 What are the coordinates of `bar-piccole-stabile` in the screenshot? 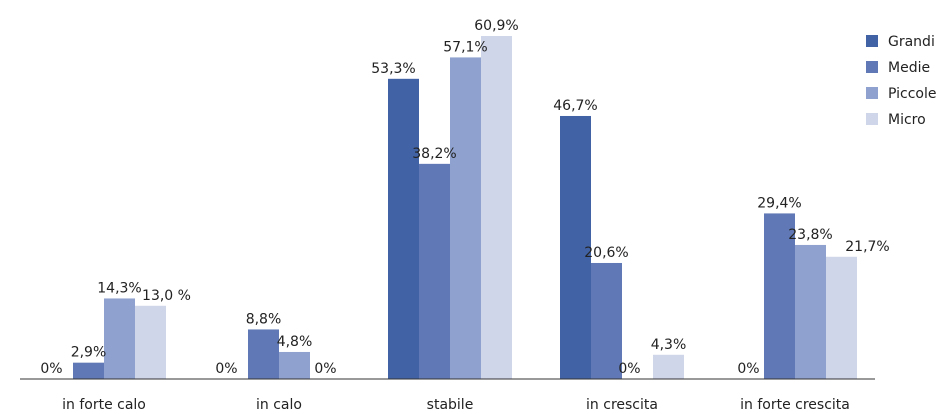 It's located at (465, 218).